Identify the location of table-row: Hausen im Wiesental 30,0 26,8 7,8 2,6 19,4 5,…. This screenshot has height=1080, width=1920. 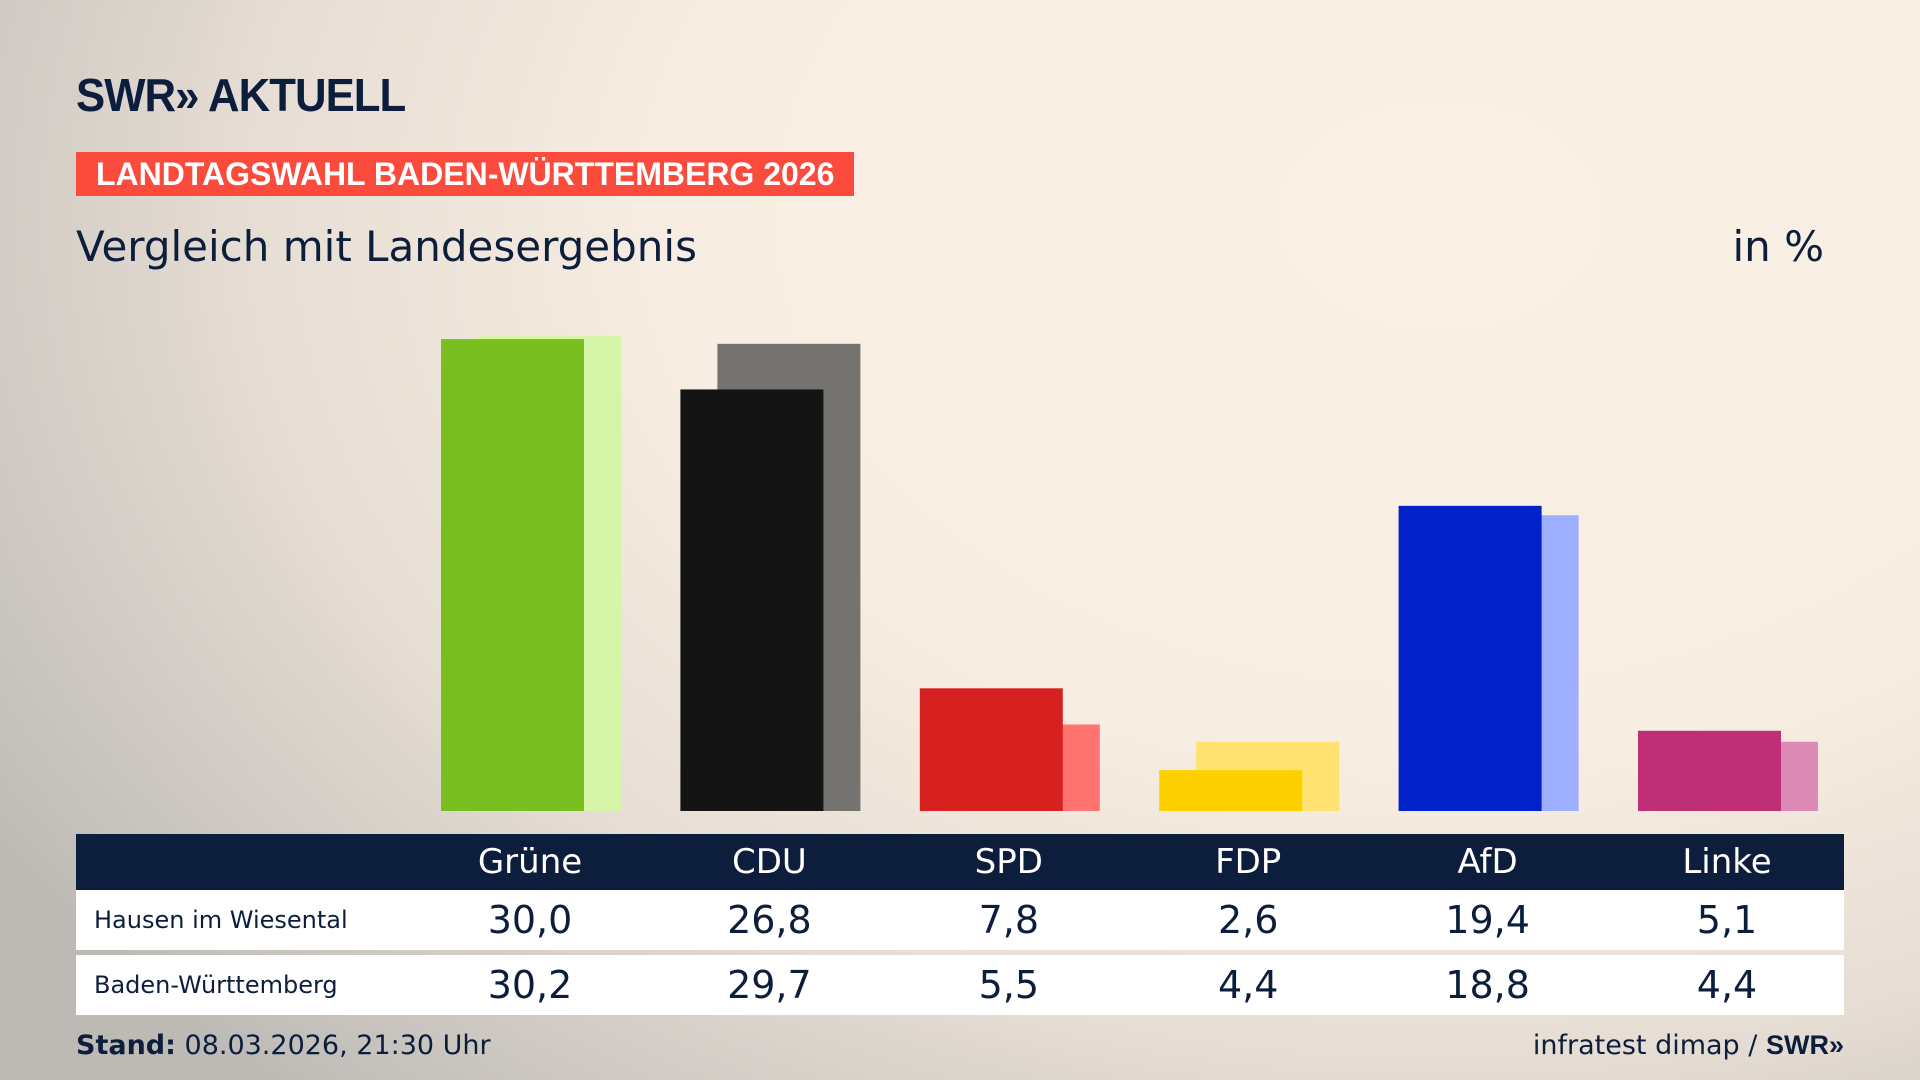
(960, 920).